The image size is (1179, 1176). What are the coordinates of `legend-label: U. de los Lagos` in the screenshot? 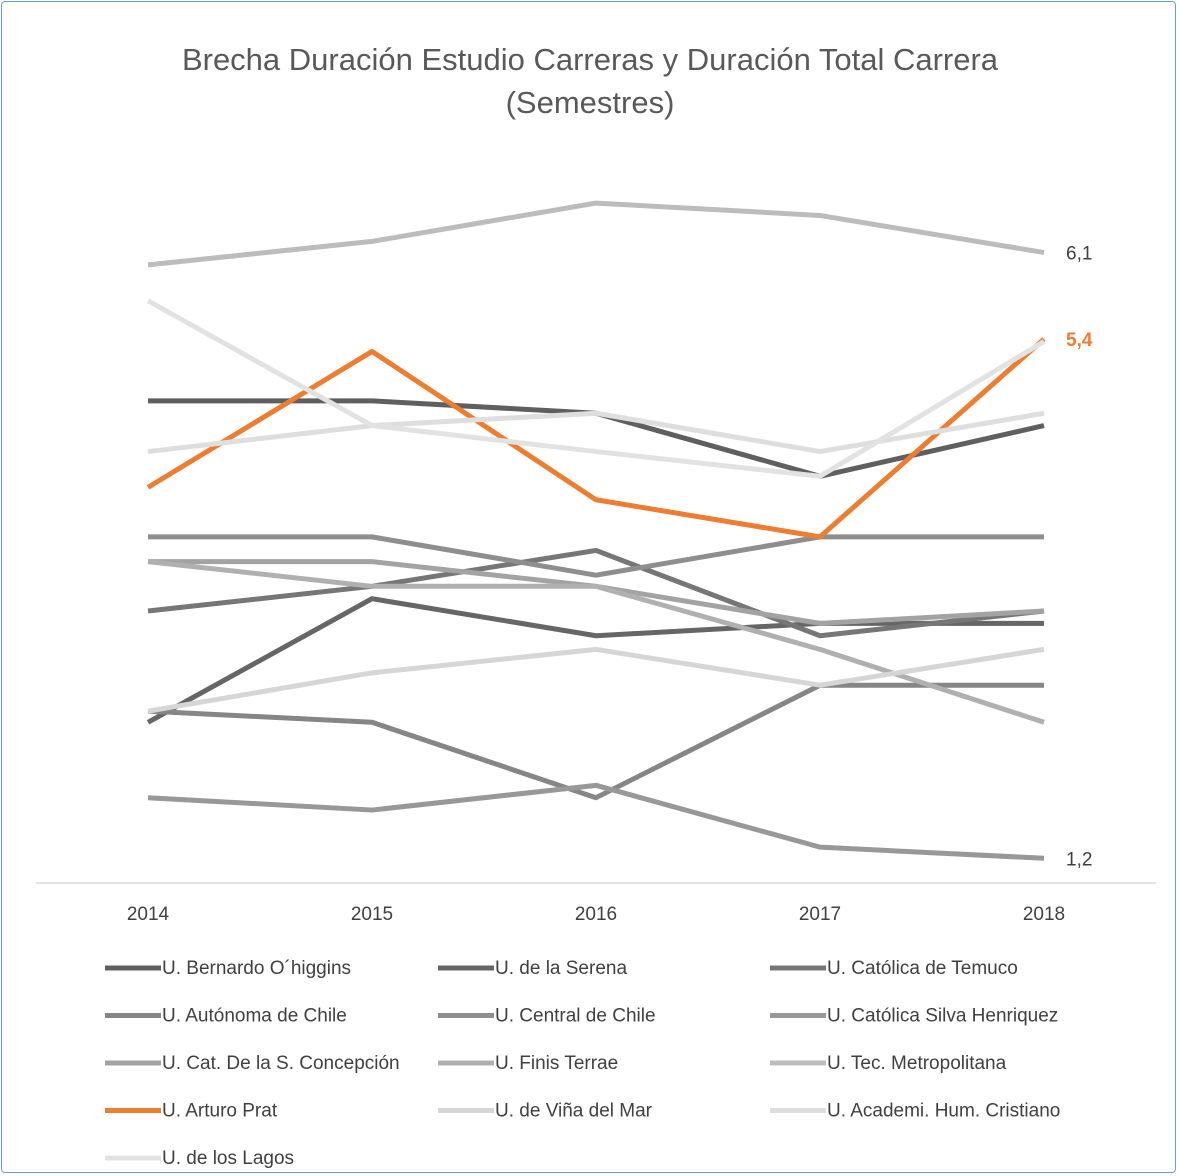 It's located at (228, 1158).